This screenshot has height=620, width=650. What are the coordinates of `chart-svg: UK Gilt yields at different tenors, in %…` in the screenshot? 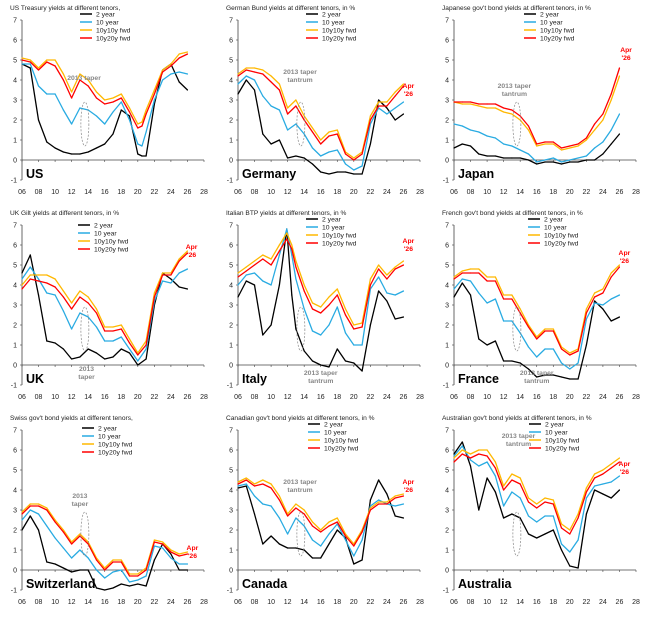 It's located at (109, 305).